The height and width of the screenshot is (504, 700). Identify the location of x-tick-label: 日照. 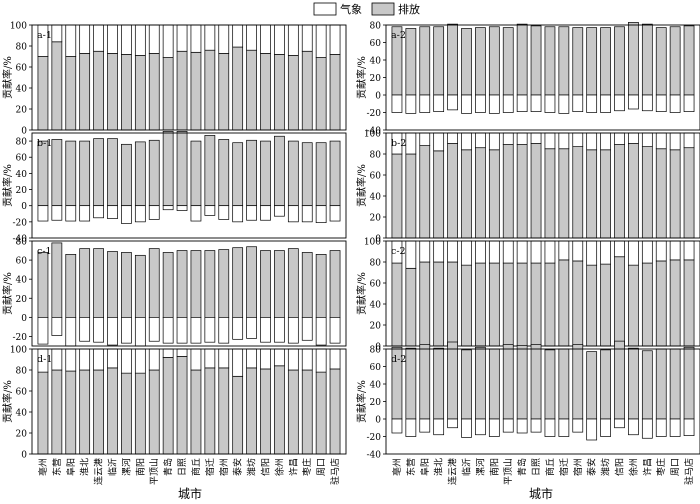
(182, 467).